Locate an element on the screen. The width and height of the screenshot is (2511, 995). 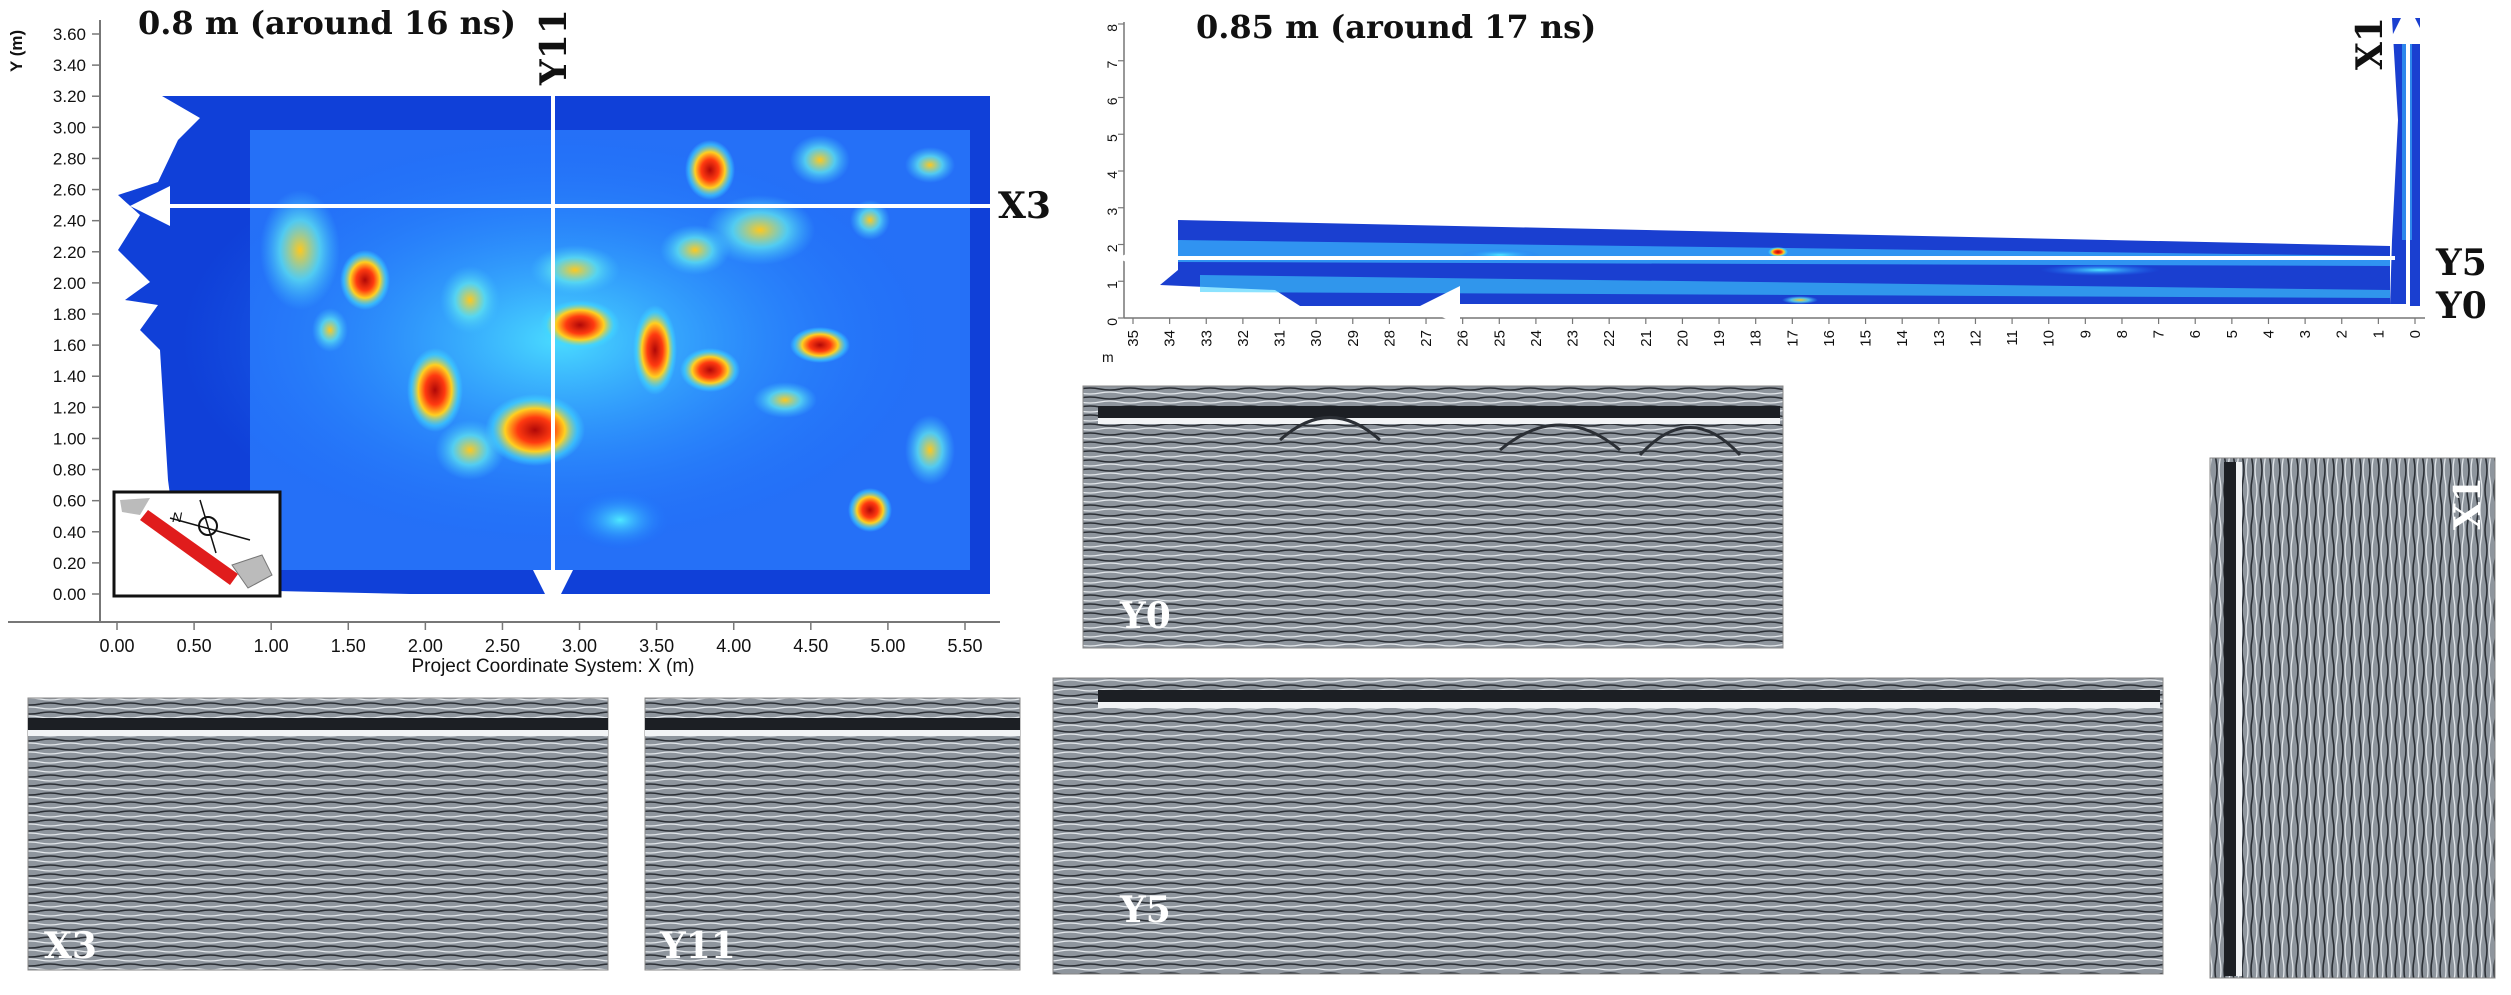
profile-label-x1: X1 is located at coordinates (2370, 43).